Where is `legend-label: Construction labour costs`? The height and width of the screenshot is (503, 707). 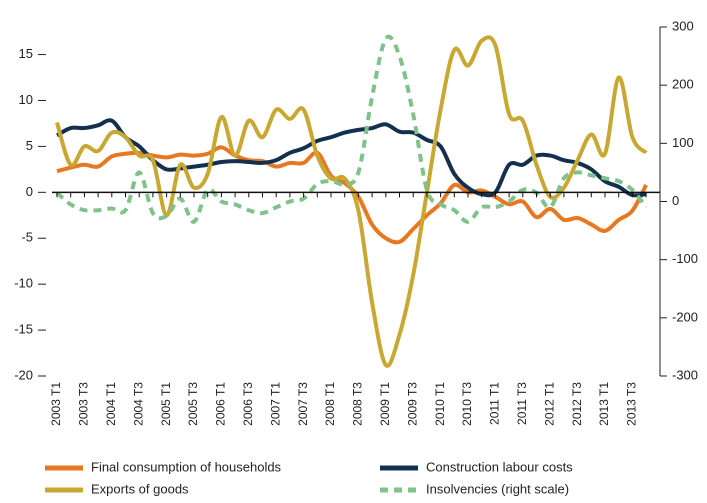
legend-label: Construction labour costs is located at coordinates (499, 466).